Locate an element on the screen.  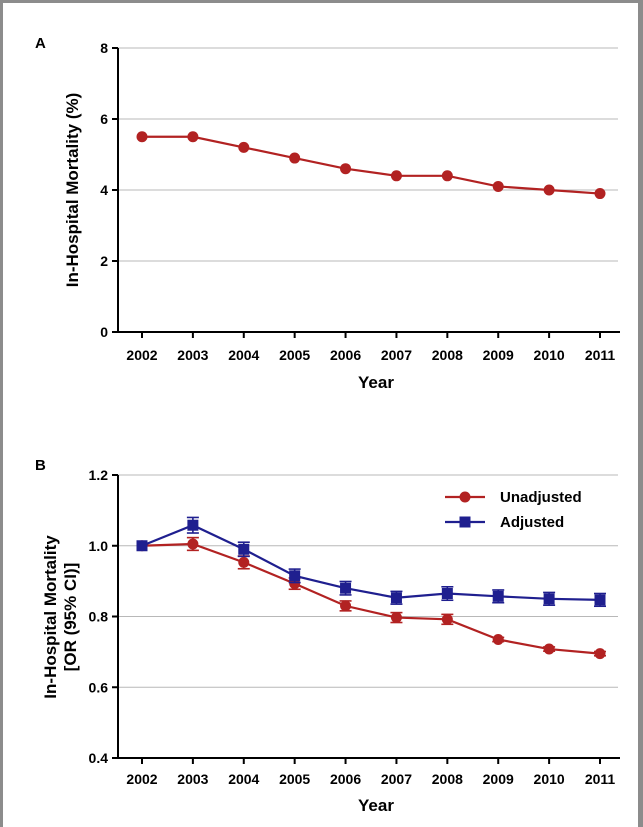
y-tick-label: 6 is located at coordinates (104, 119).